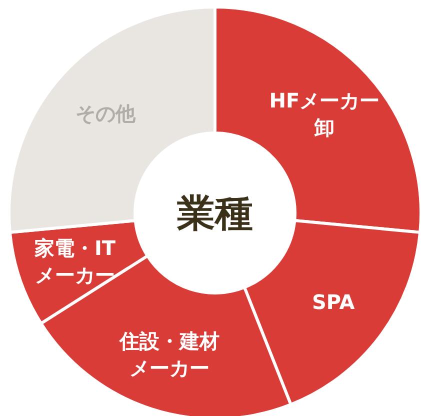  I want to click on text: 業種, so click(214, 213).